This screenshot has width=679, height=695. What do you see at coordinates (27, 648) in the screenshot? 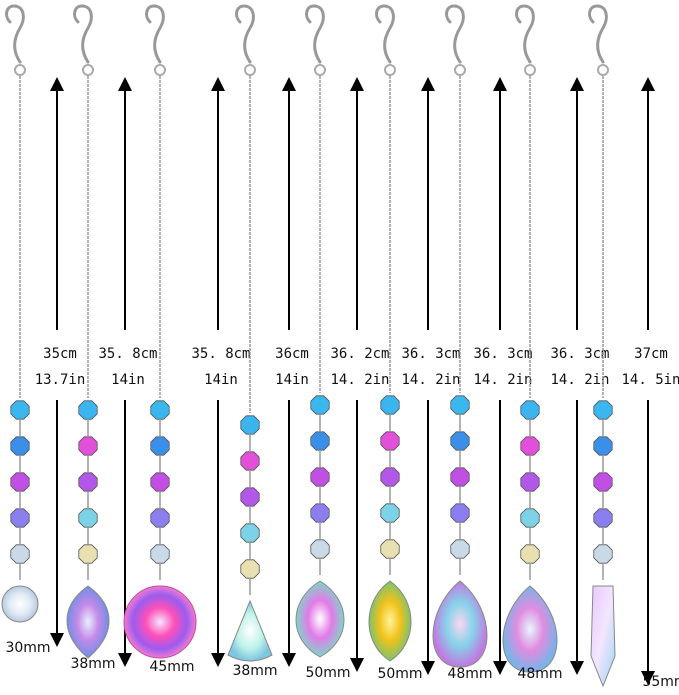
I see `crystal-size: 30mm` at bounding box center [27, 648].